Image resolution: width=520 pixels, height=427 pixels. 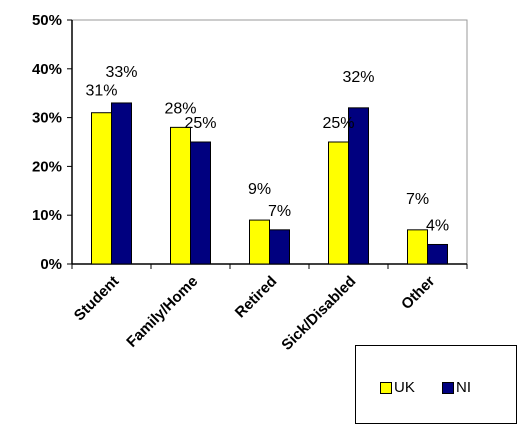 I want to click on legend-swatch-uk, so click(x=386, y=387).